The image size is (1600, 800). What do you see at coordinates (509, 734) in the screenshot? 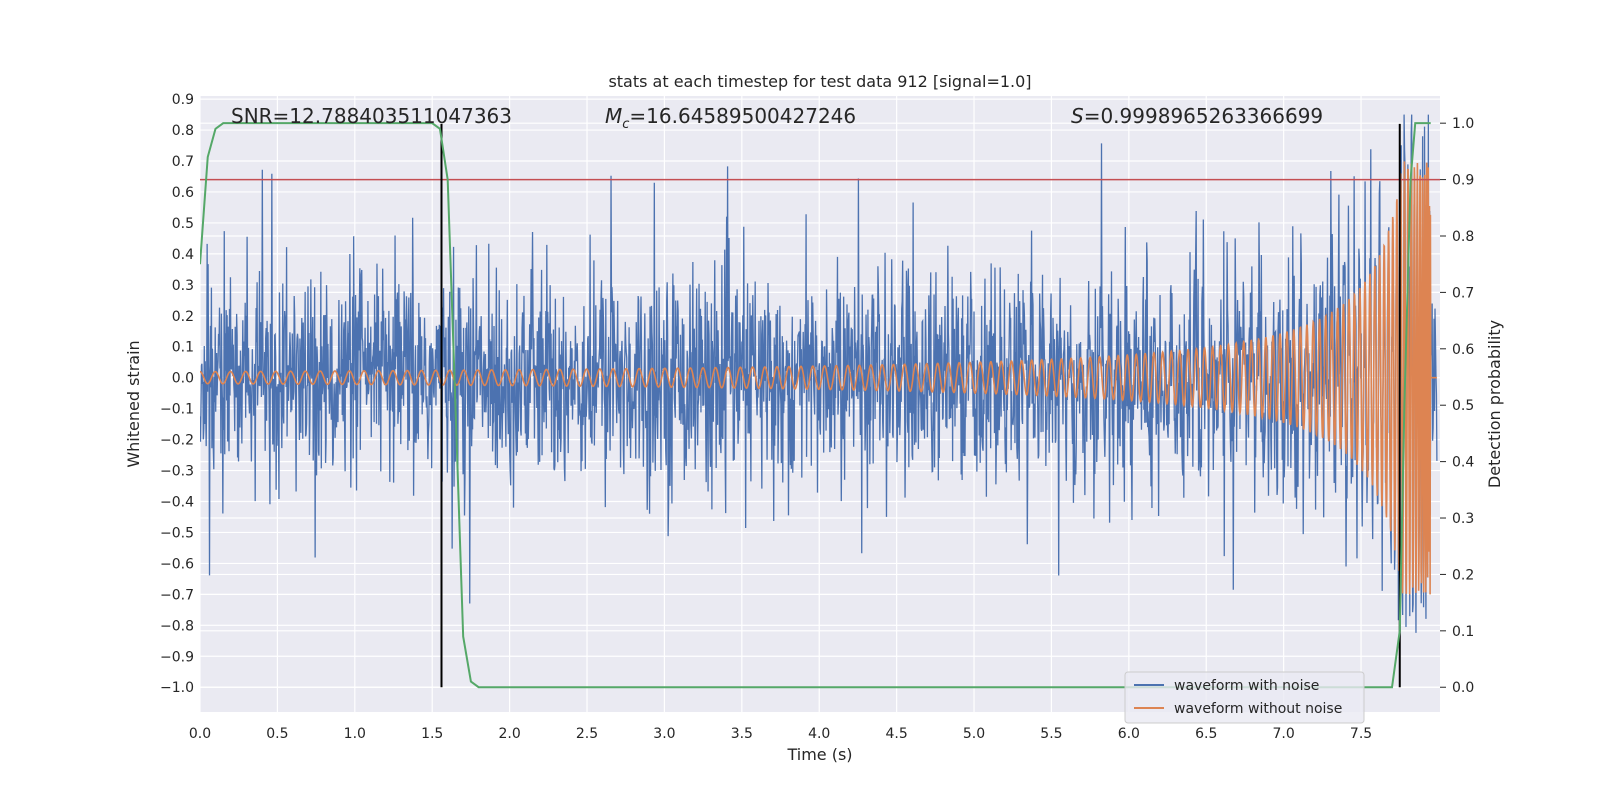
I see `x-tick-label: 2.0` at bounding box center [509, 734].